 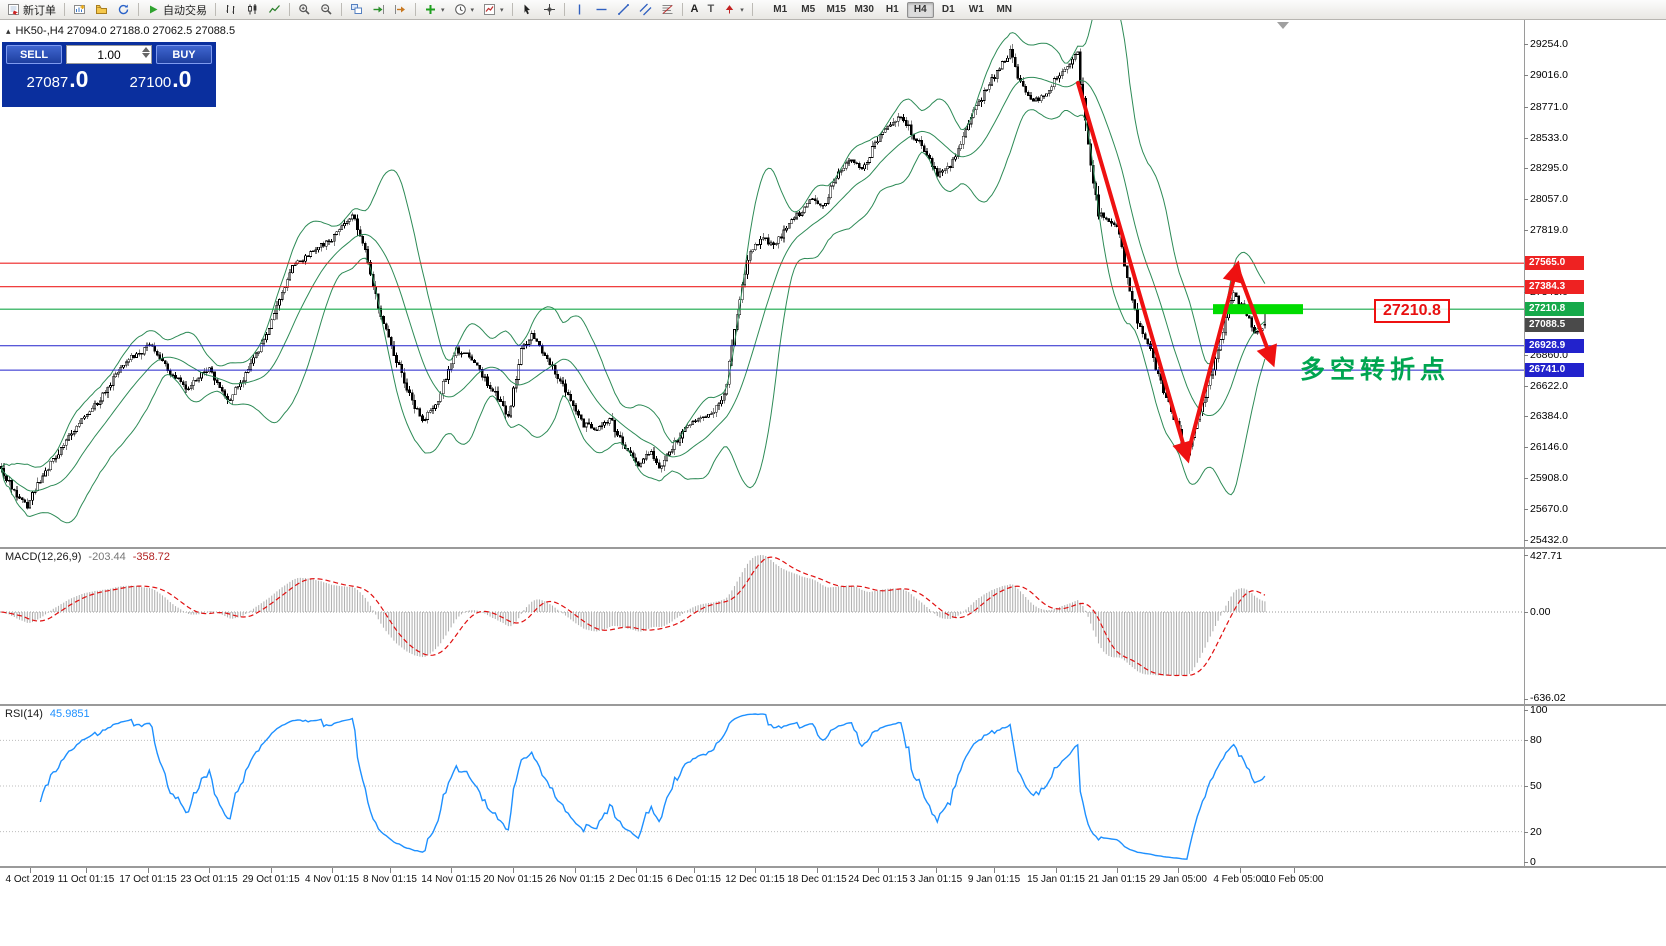 I want to click on templates-button: ▾, so click(x=493, y=9).